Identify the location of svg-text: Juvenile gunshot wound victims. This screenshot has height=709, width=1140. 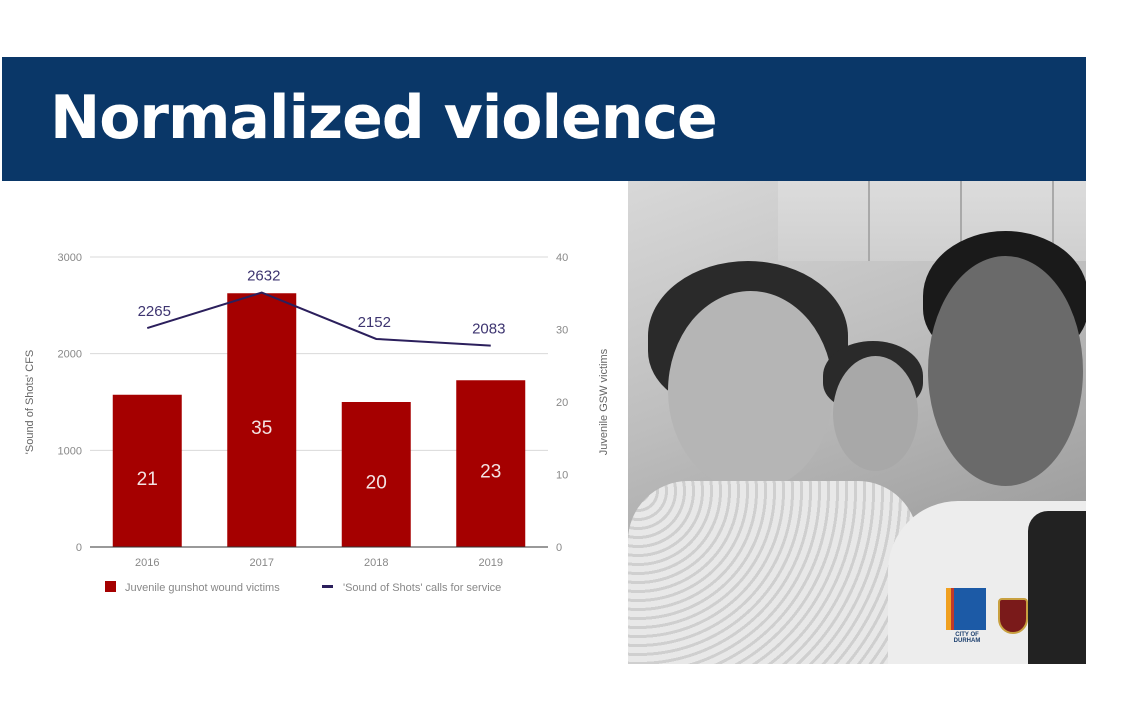
(202, 588).